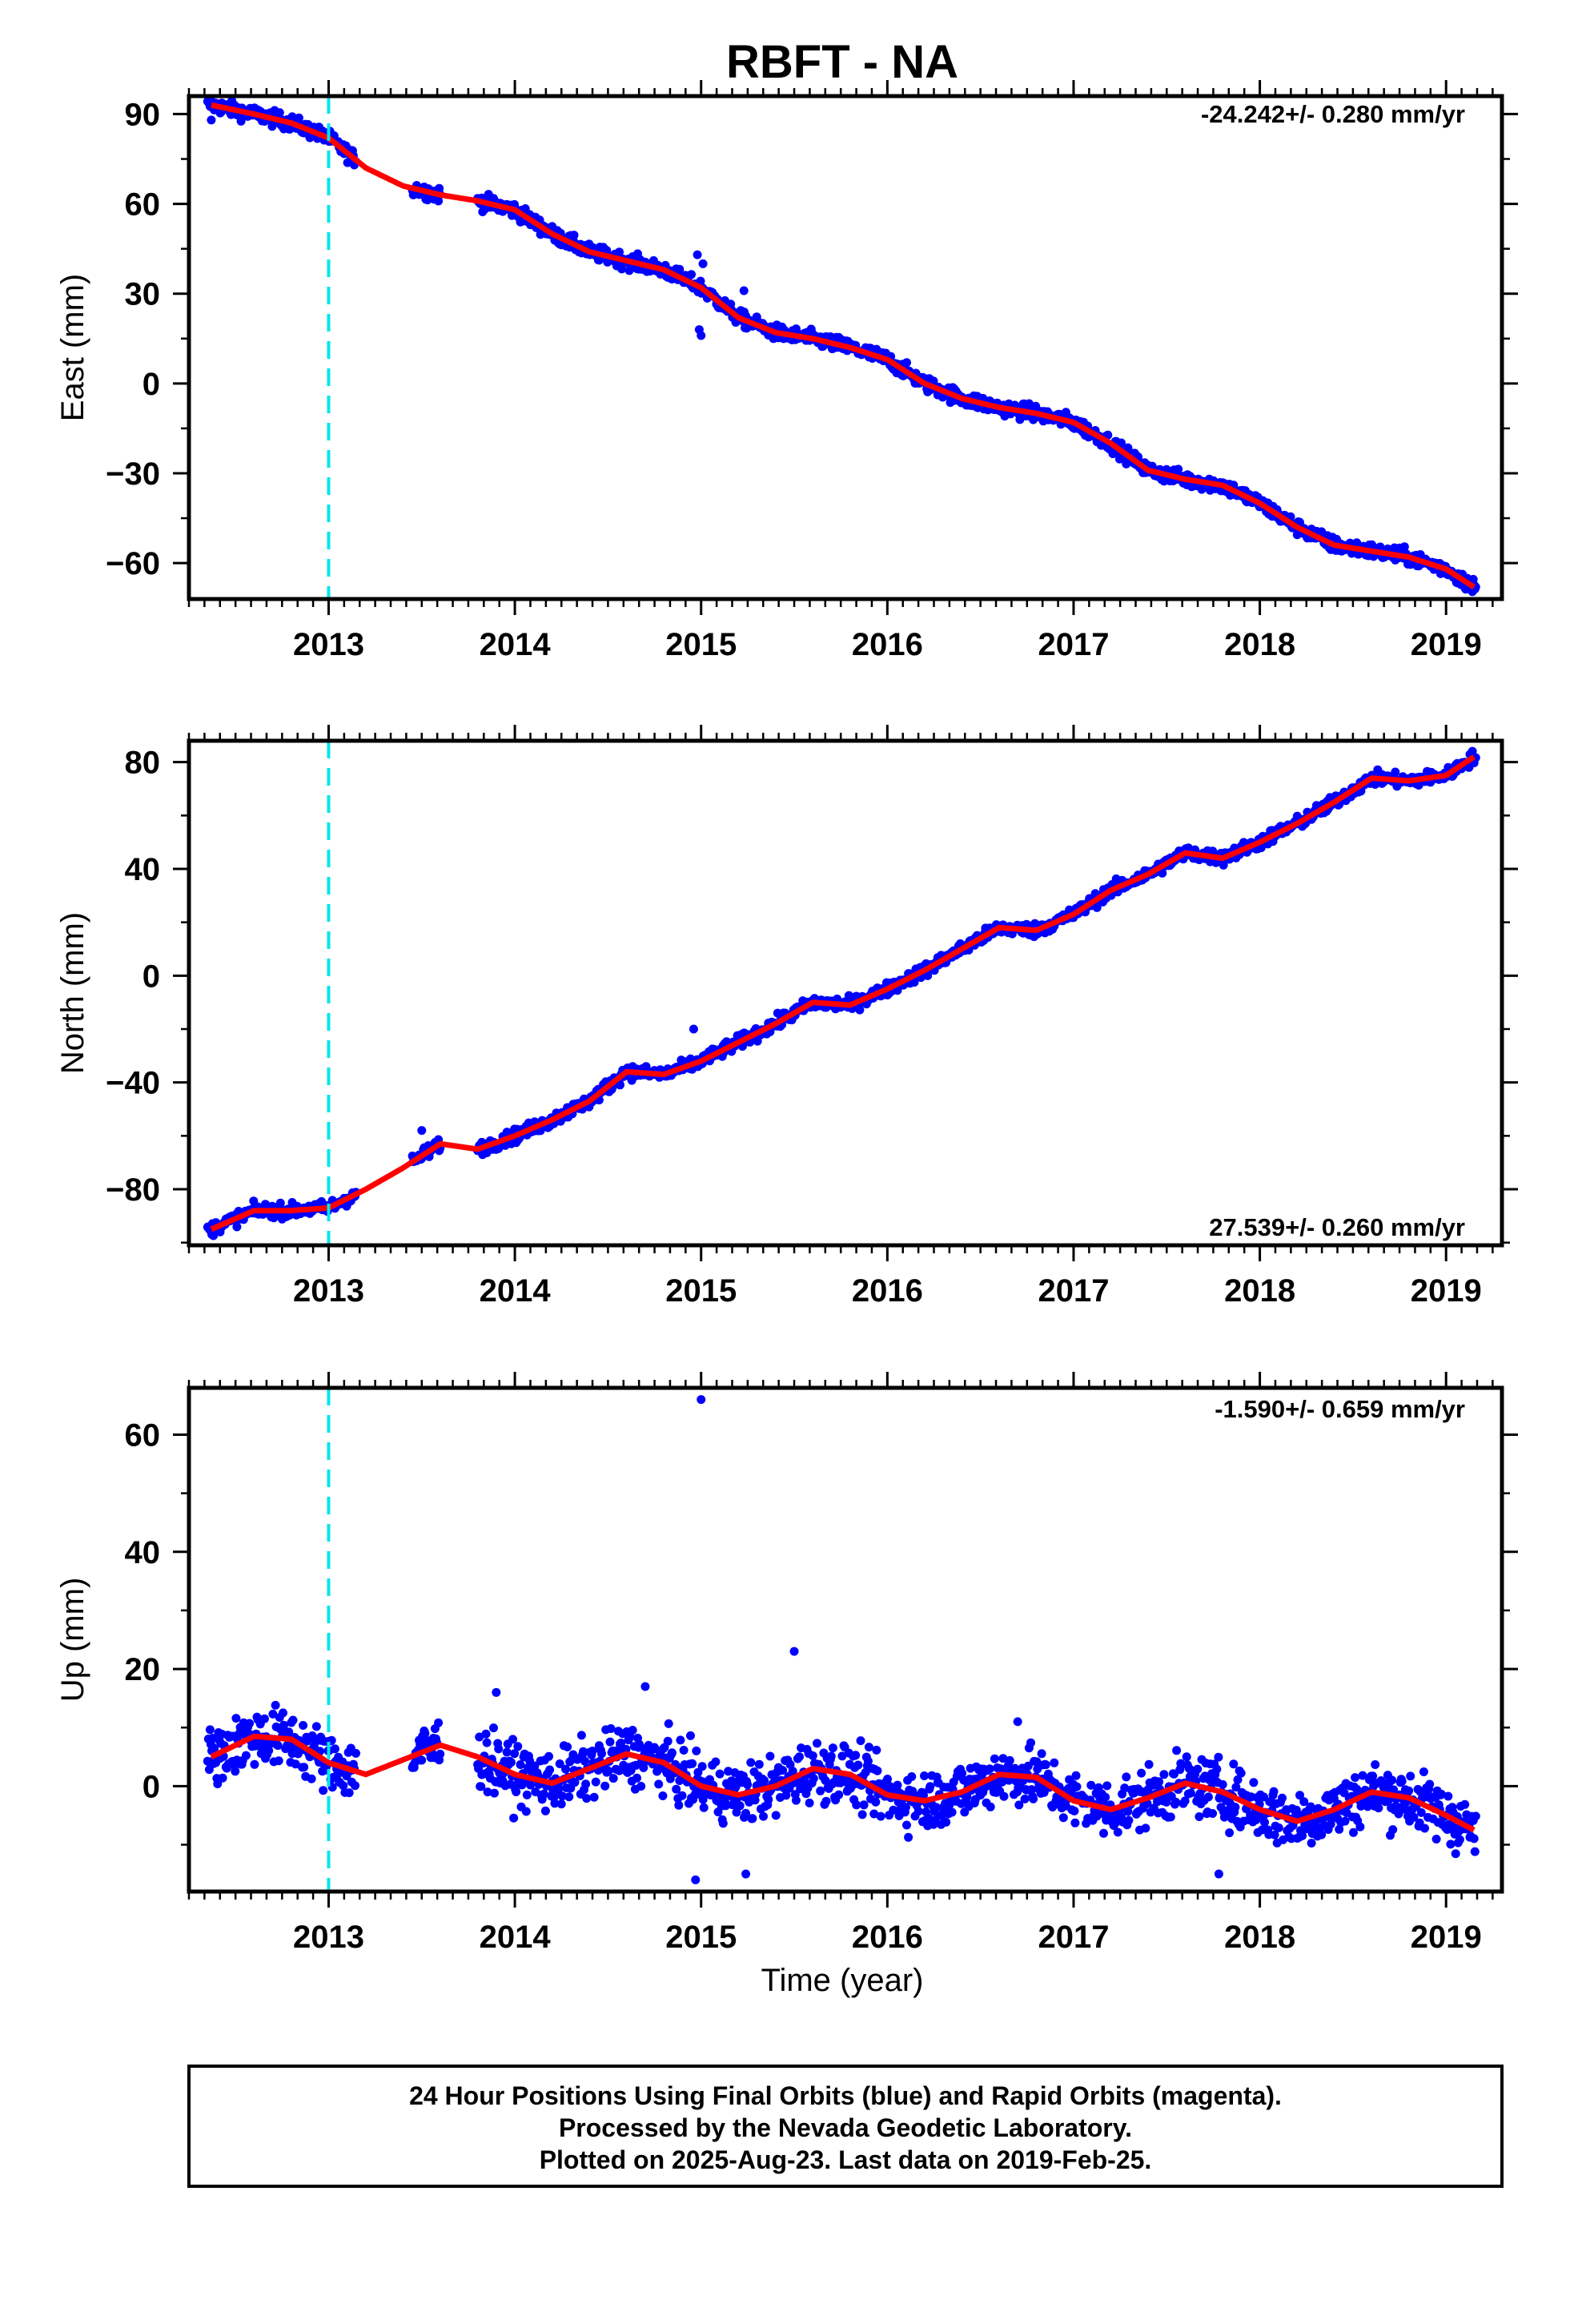  What do you see at coordinates (143, 763) in the screenshot?
I see `y-tick-label: 80` at bounding box center [143, 763].